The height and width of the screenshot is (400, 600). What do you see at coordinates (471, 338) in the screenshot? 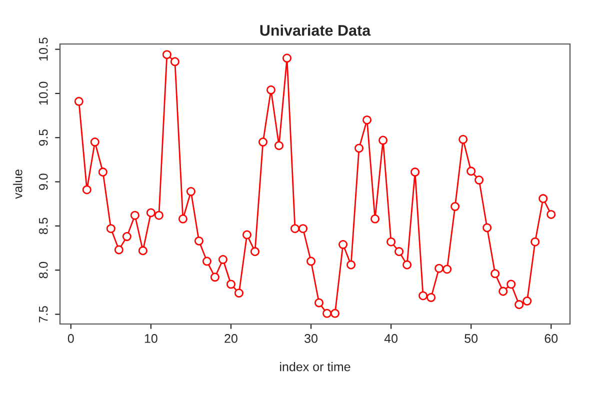
I see `x-tick-label: 50` at bounding box center [471, 338].